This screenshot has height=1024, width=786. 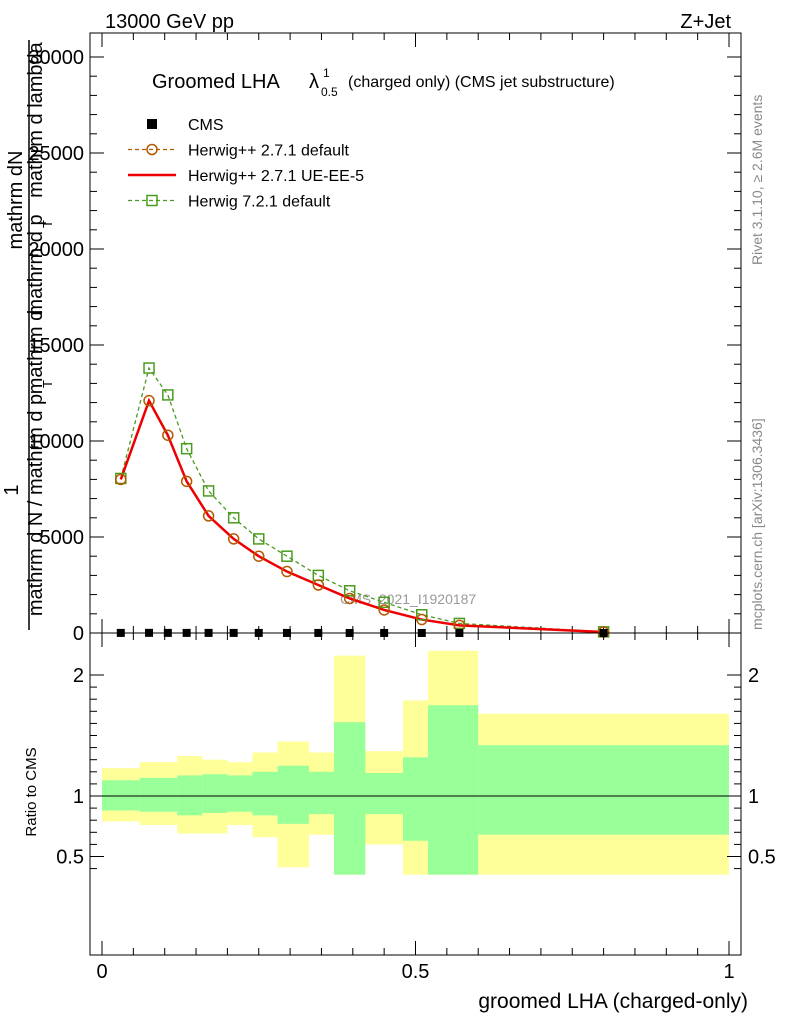 I want to click on x-tick-labels: 0 0.5 1, so click(x=415, y=972).